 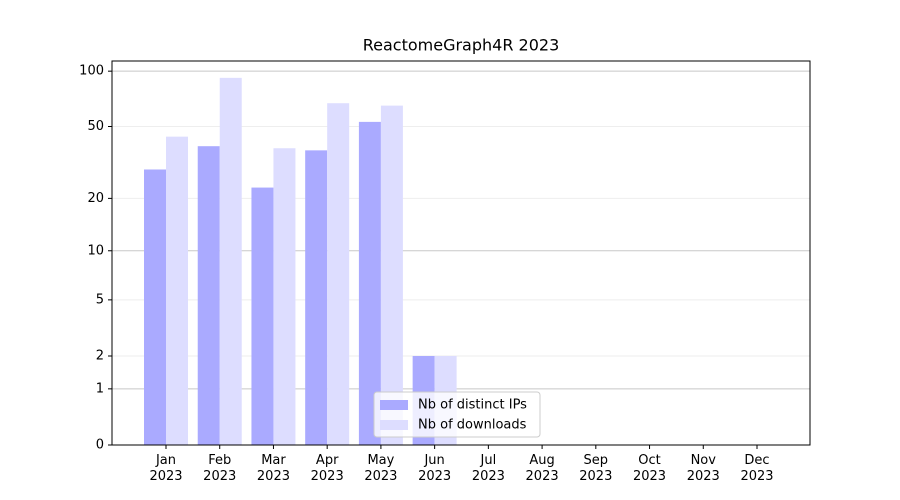 What do you see at coordinates (100, 445) in the screenshot?
I see `y-tick-label: 0` at bounding box center [100, 445].